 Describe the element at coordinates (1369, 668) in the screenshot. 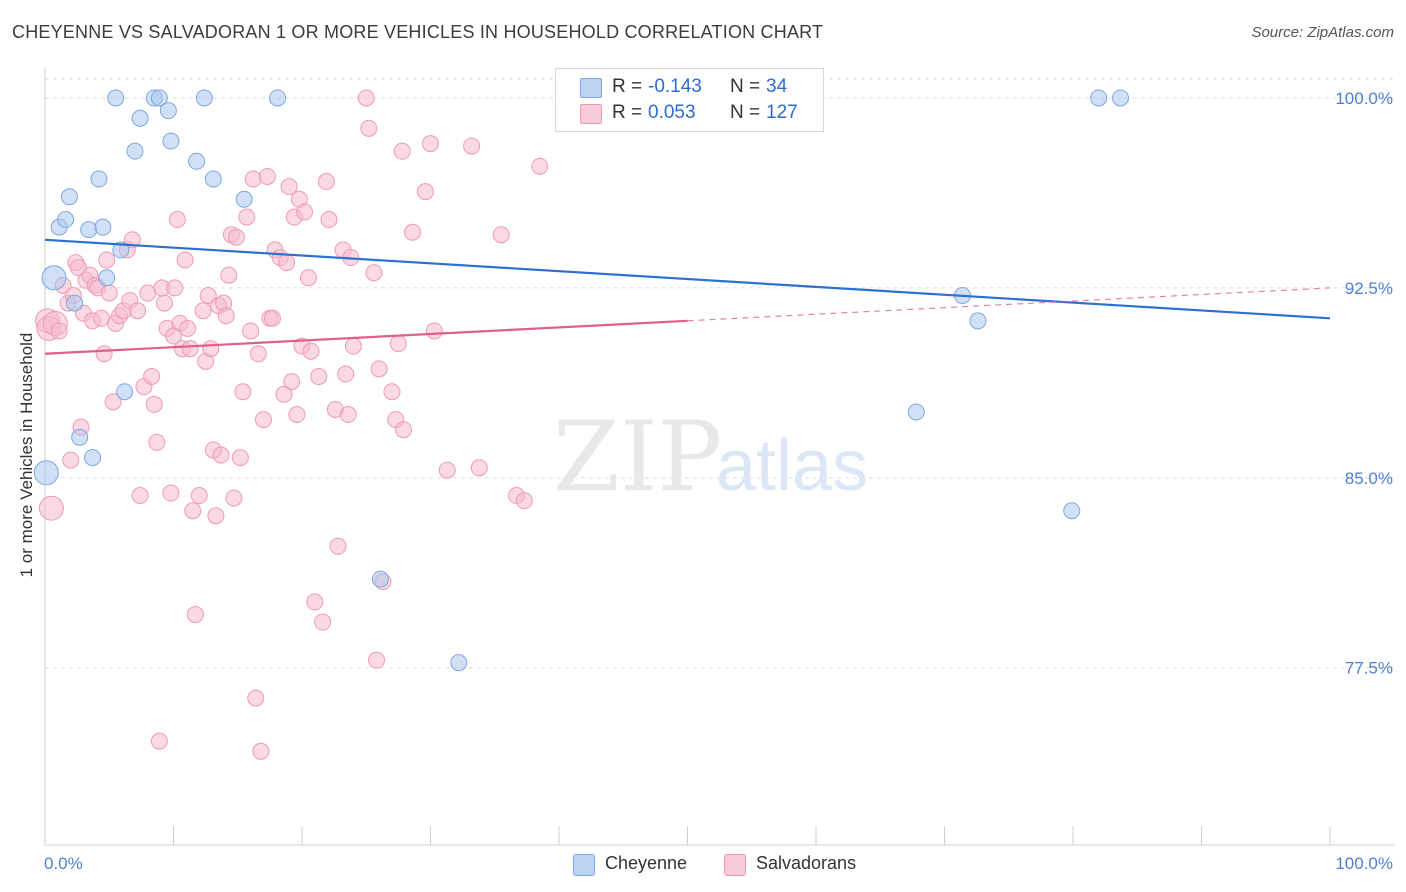

I see `y-tick-label: 77.5%` at that location.